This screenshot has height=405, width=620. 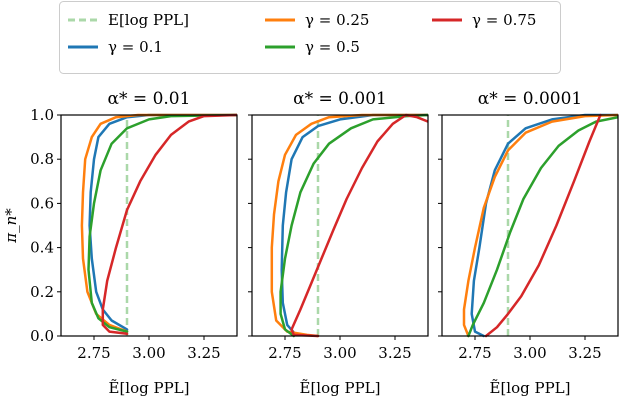 What do you see at coordinates (42, 115) in the screenshot?
I see `y-tick-label: 1.0` at bounding box center [42, 115].